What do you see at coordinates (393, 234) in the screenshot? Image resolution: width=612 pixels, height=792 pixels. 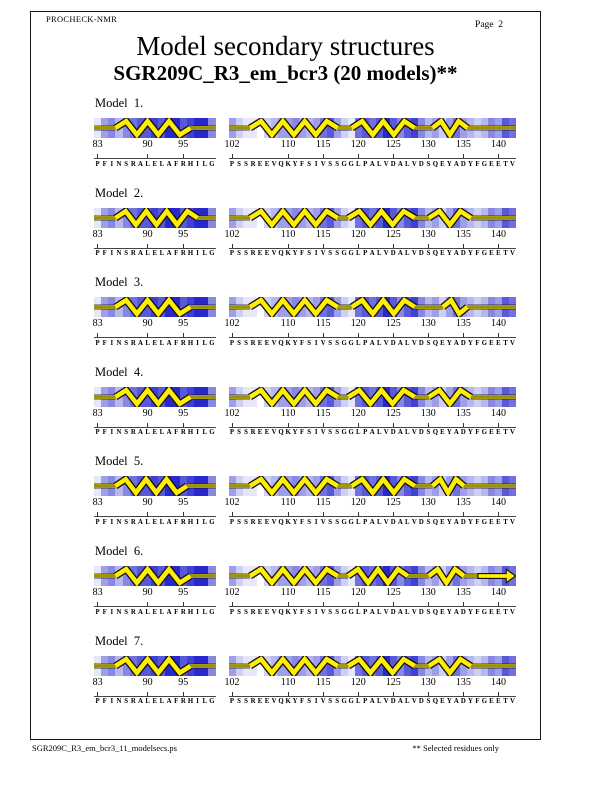 I see `axis-tick-label: 125` at bounding box center [393, 234].